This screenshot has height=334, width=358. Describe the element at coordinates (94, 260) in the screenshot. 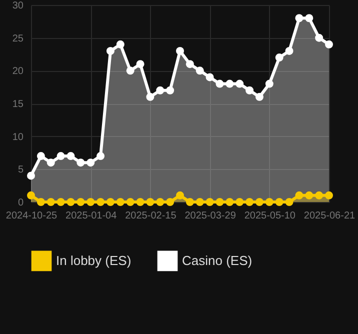

I see `legend-label: In lobby (ES)` at that location.